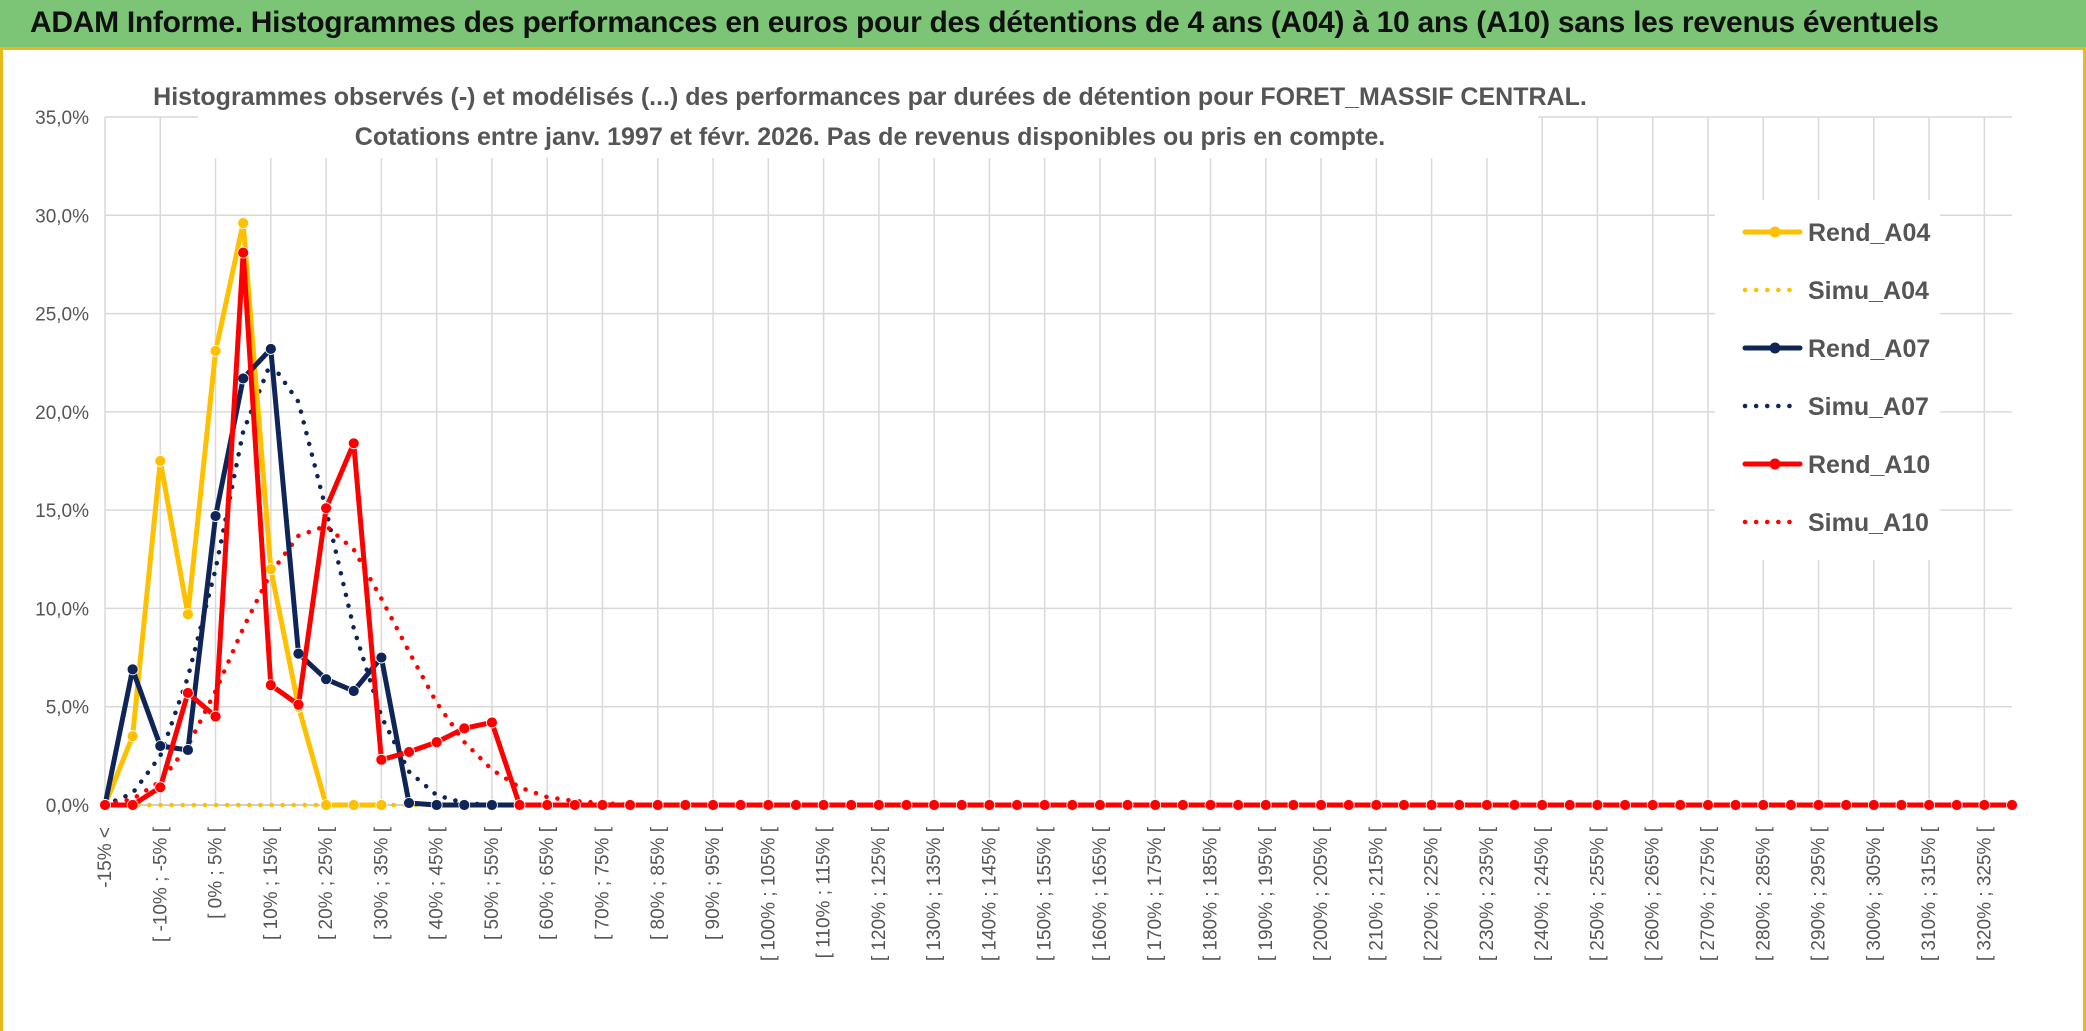  I want to click on x-tick-label: [ 270% ; 275% [, so click(1708, 893).